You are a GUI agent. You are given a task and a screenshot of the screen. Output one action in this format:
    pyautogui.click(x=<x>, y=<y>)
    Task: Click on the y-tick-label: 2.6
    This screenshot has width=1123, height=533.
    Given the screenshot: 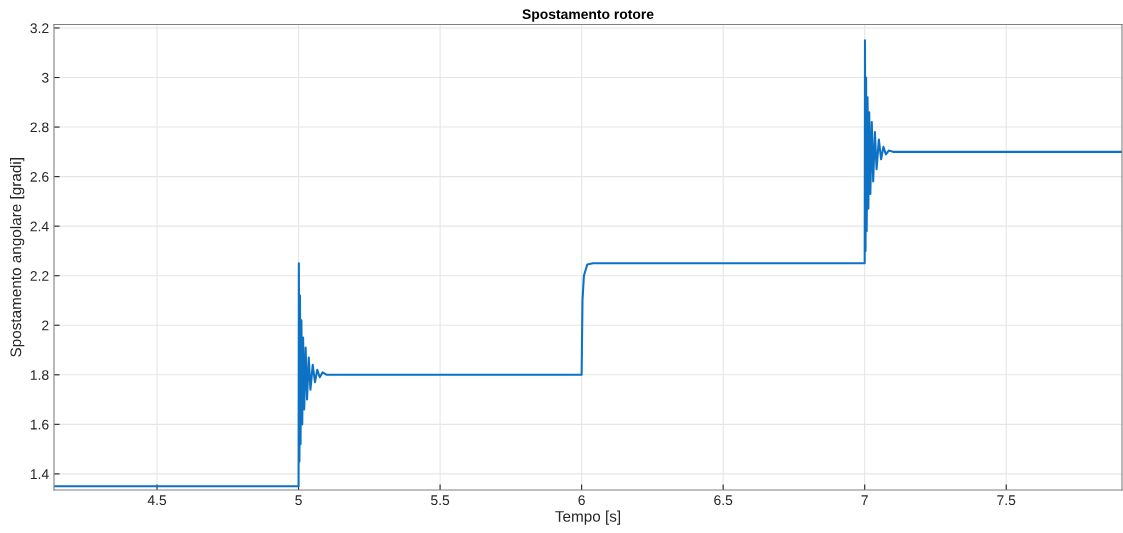 What is the action you would take?
    pyautogui.click(x=39, y=176)
    